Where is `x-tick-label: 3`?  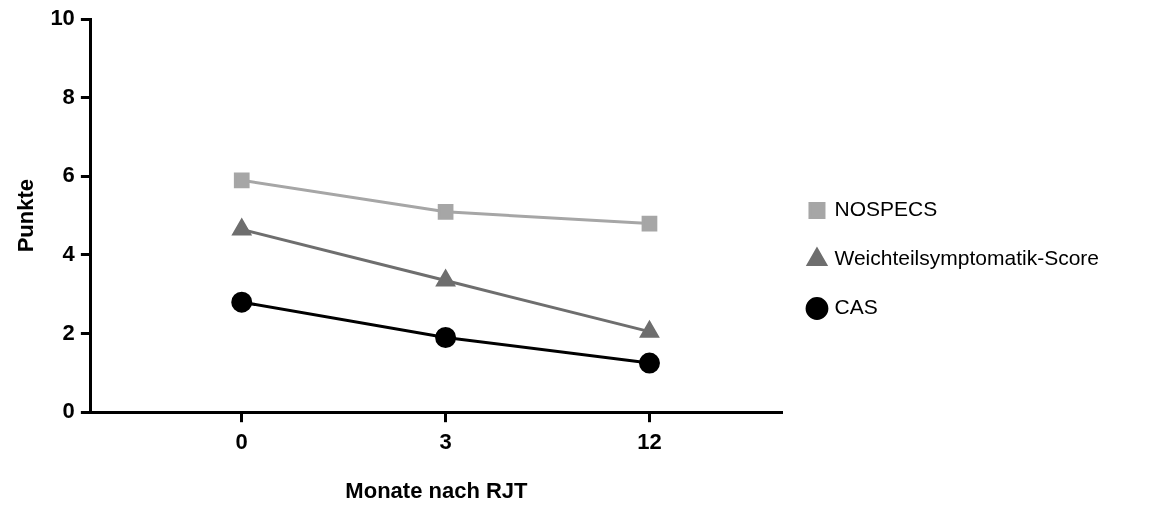
x-tick-label: 3 is located at coordinates (445, 442).